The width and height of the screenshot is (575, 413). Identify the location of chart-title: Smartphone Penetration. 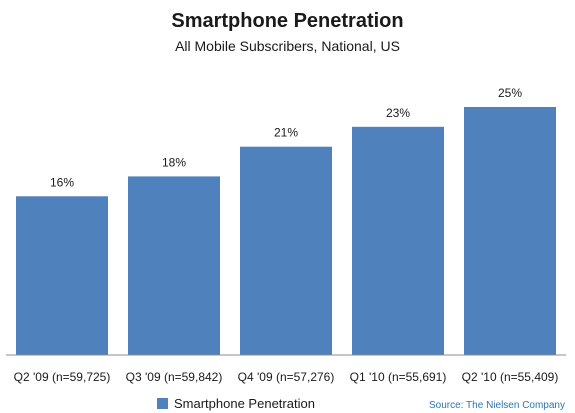
(287, 21).